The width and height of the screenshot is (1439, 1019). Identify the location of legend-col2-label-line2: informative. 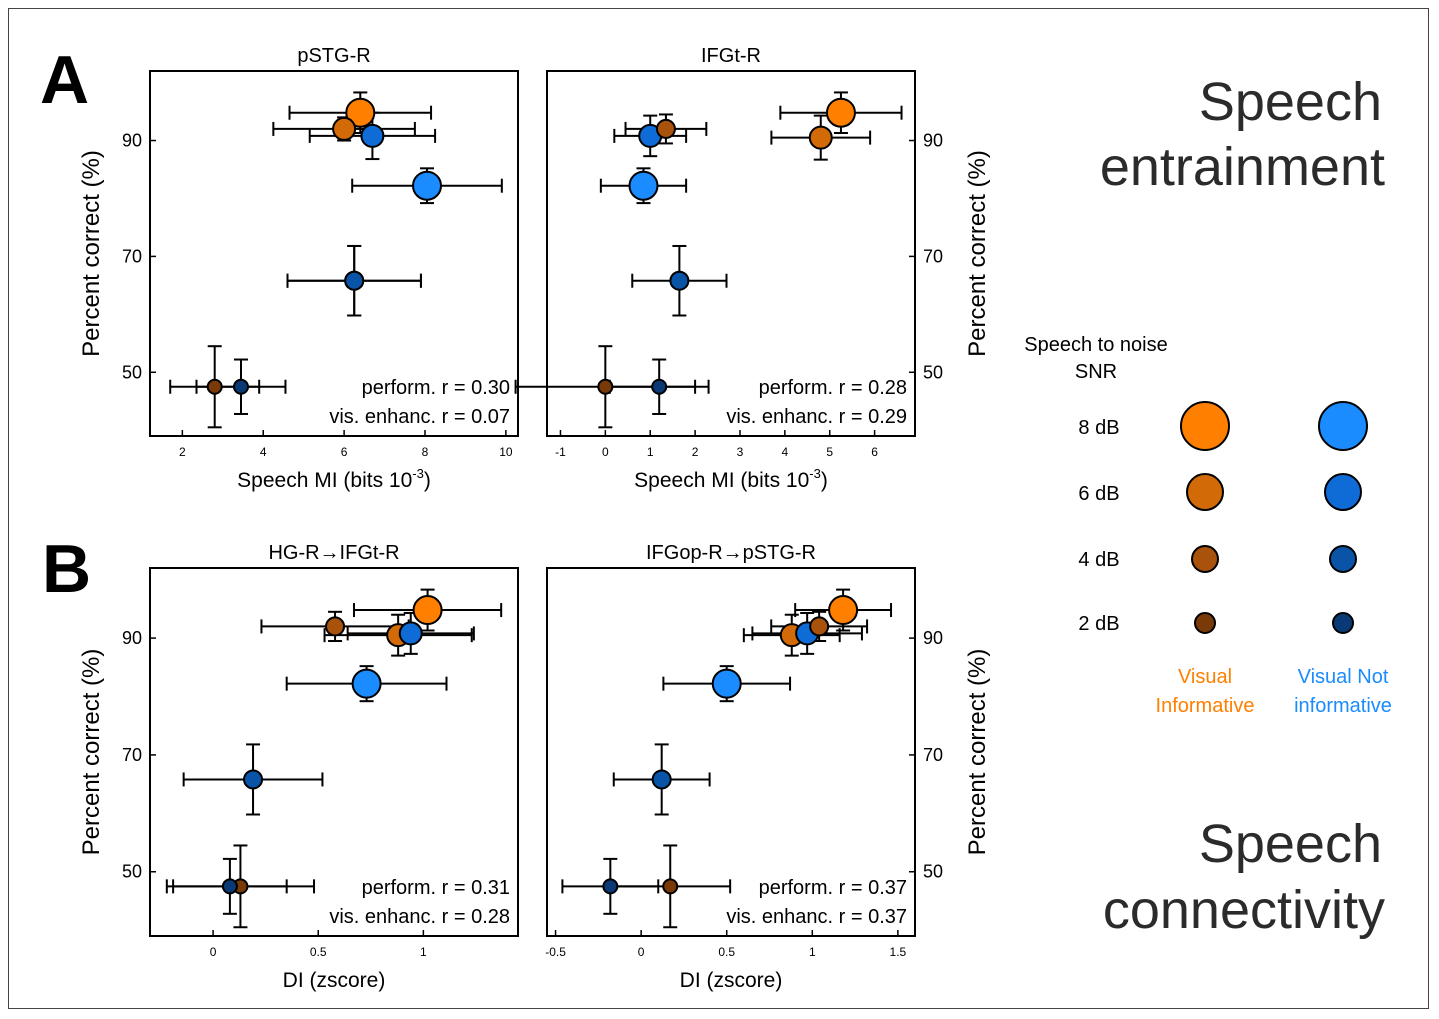
(1343, 706).